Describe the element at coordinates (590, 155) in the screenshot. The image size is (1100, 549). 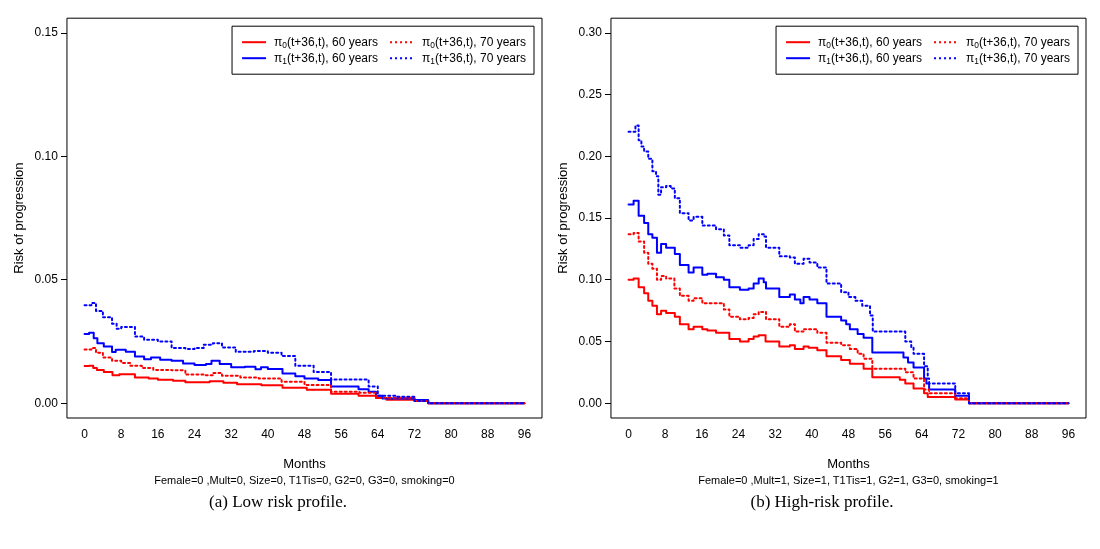
I see `y-tick-label: 0.20` at that location.